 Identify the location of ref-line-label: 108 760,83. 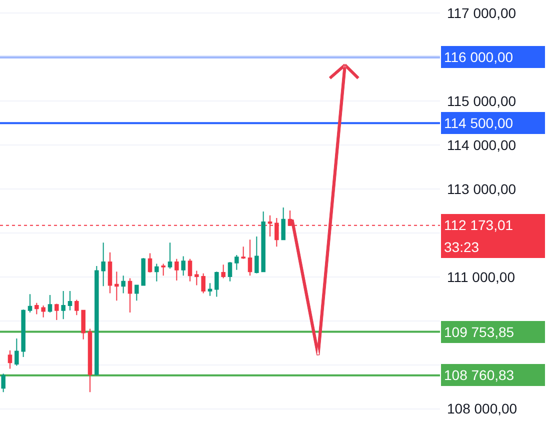
(479, 375).